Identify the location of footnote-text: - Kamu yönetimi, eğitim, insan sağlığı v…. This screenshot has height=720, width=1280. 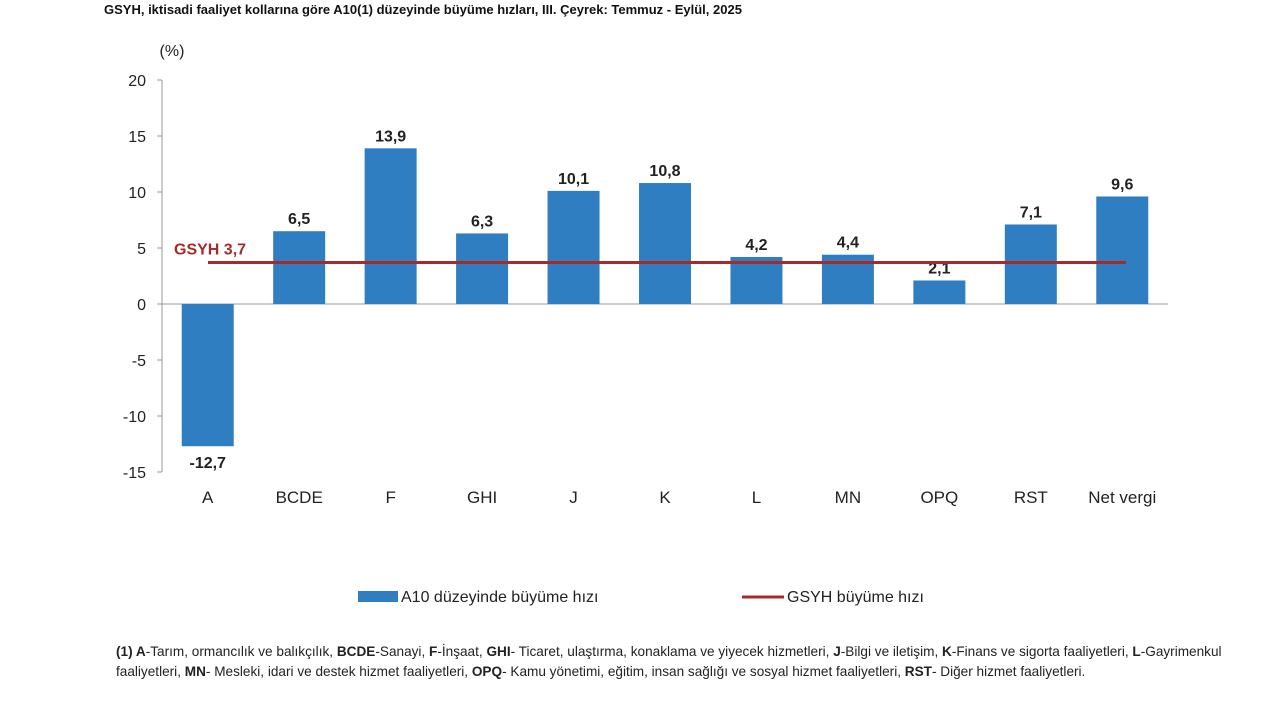
(703, 671).